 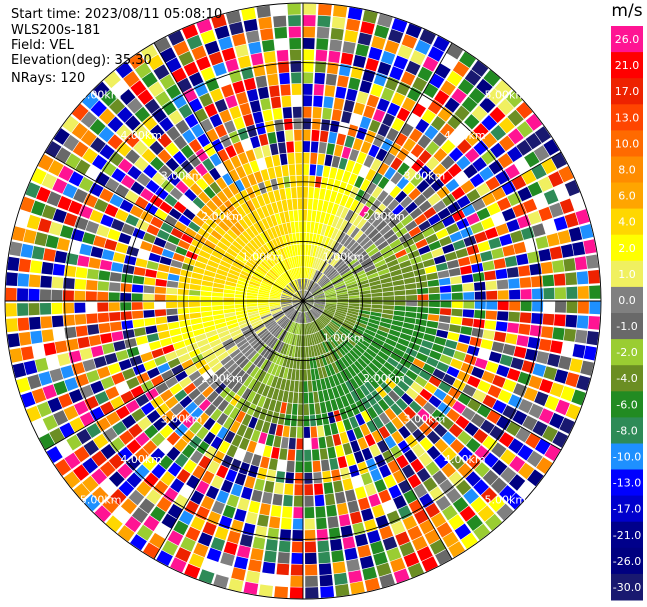 What do you see at coordinates (627, 274) in the screenshot?
I see `colorbar-cell` at bounding box center [627, 274].